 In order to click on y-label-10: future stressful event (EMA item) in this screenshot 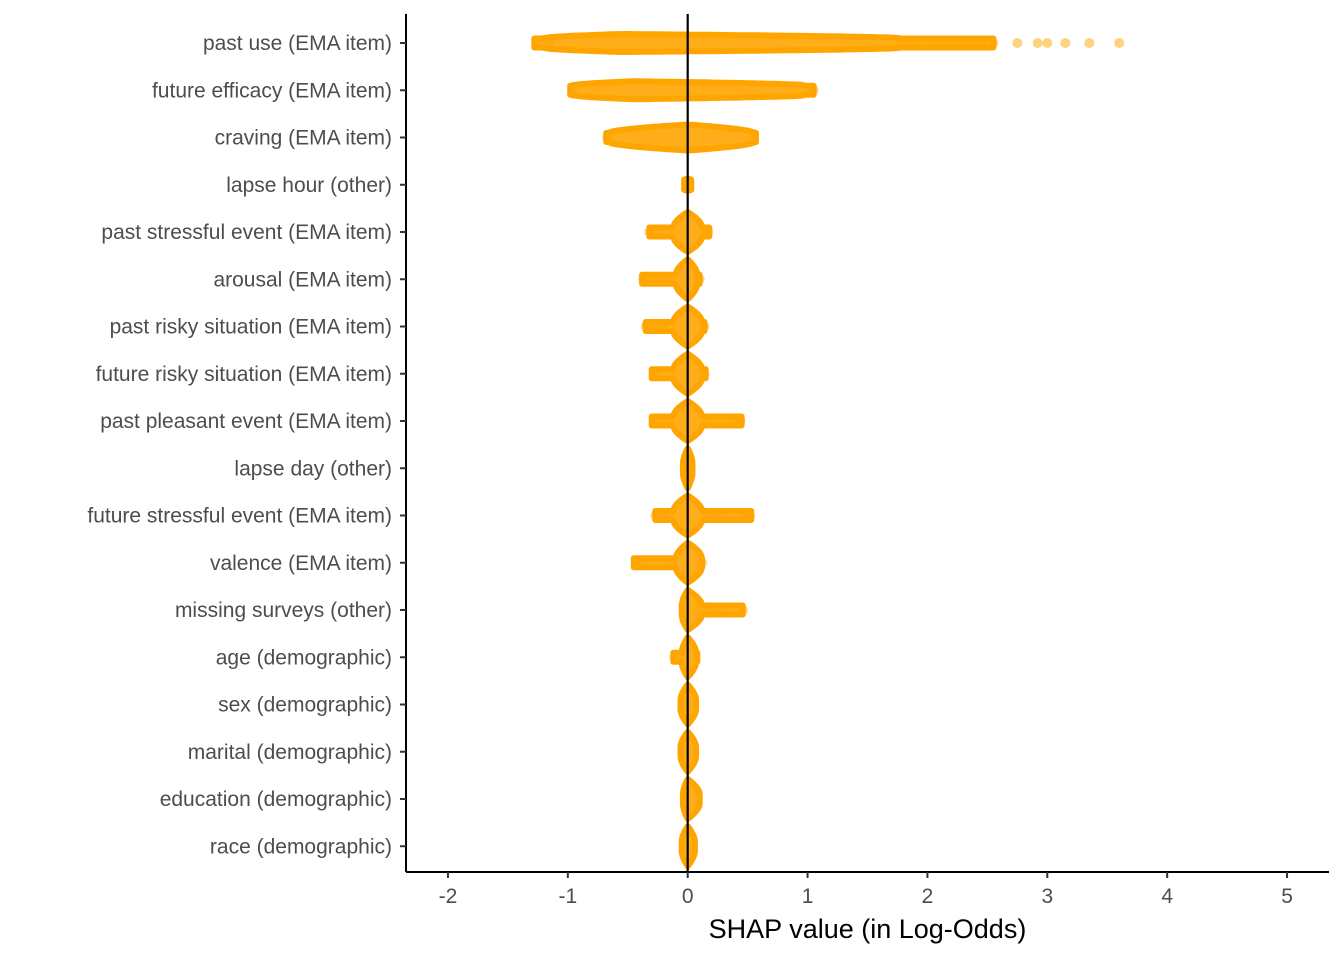, I will do `click(239, 516)`.